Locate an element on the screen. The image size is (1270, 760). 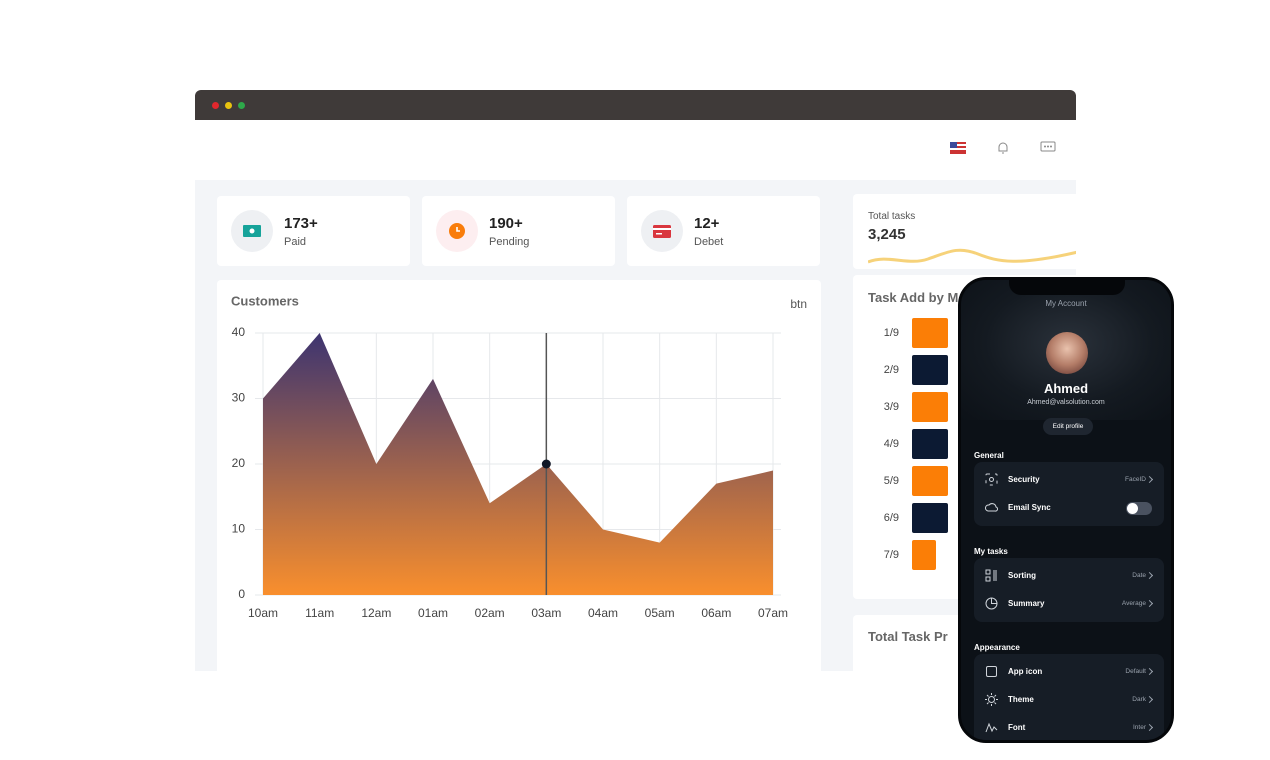
avatar is located at coordinates (1067, 353).